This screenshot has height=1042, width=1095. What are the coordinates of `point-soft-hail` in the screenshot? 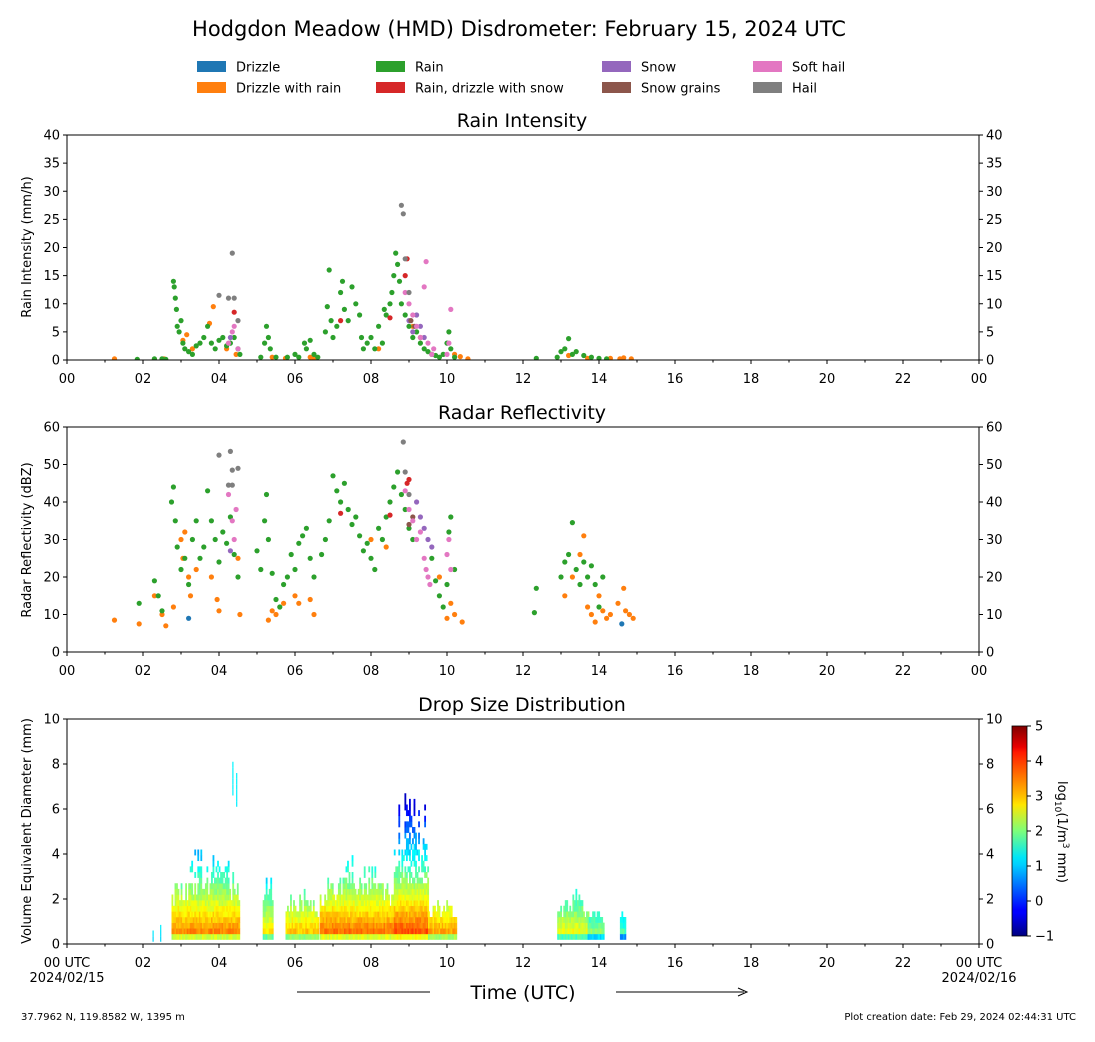 It's located at (405, 292).